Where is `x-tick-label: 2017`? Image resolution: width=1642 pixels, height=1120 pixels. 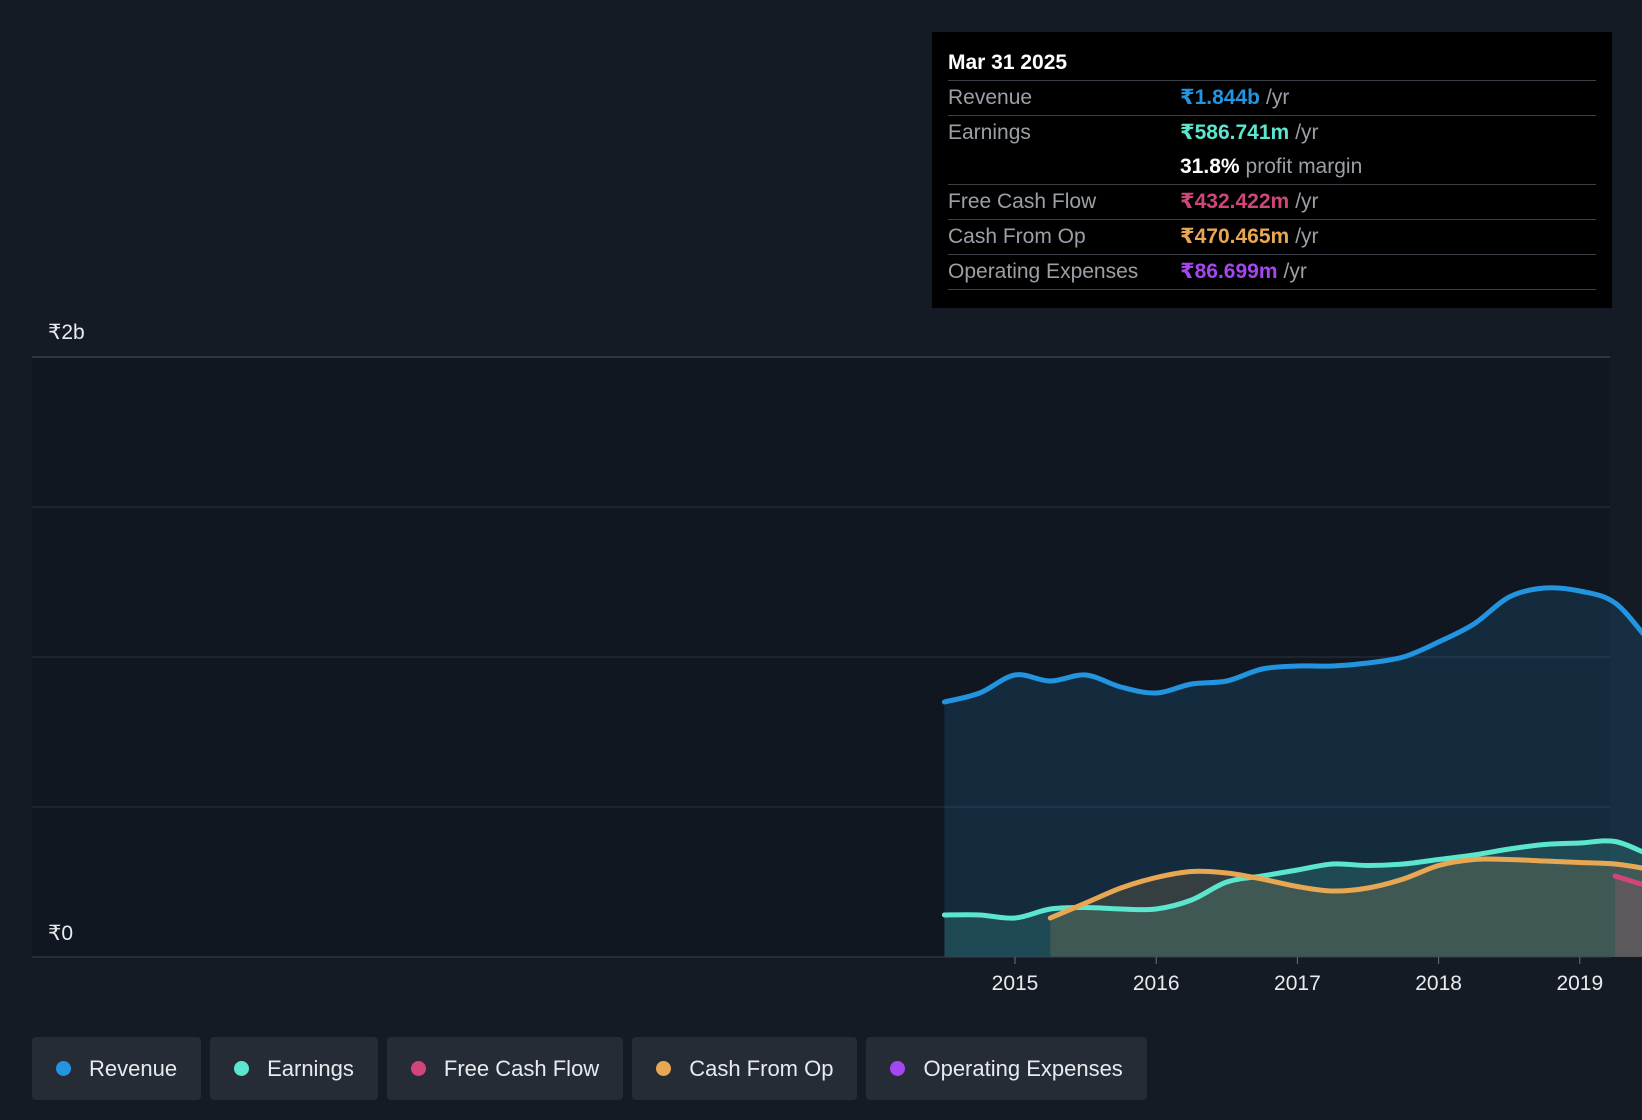 x-tick-label: 2017 is located at coordinates (1297, 983).